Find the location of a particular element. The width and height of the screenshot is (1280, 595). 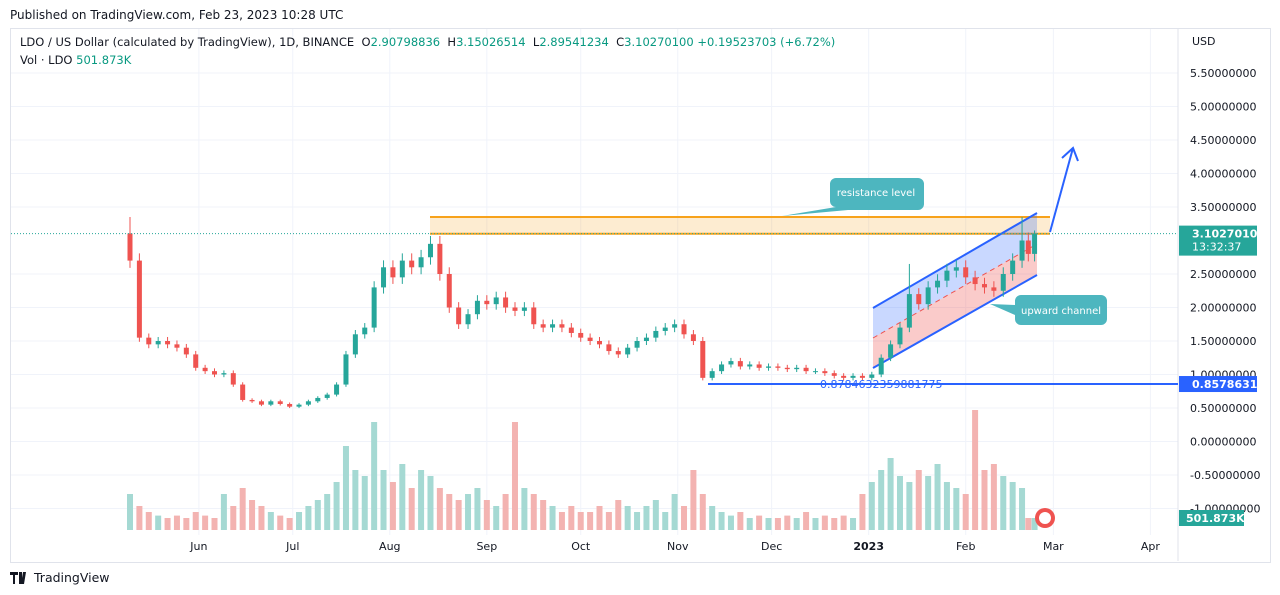

y-tick-label: 2.00000000 is located at coordinates (1223, 308).